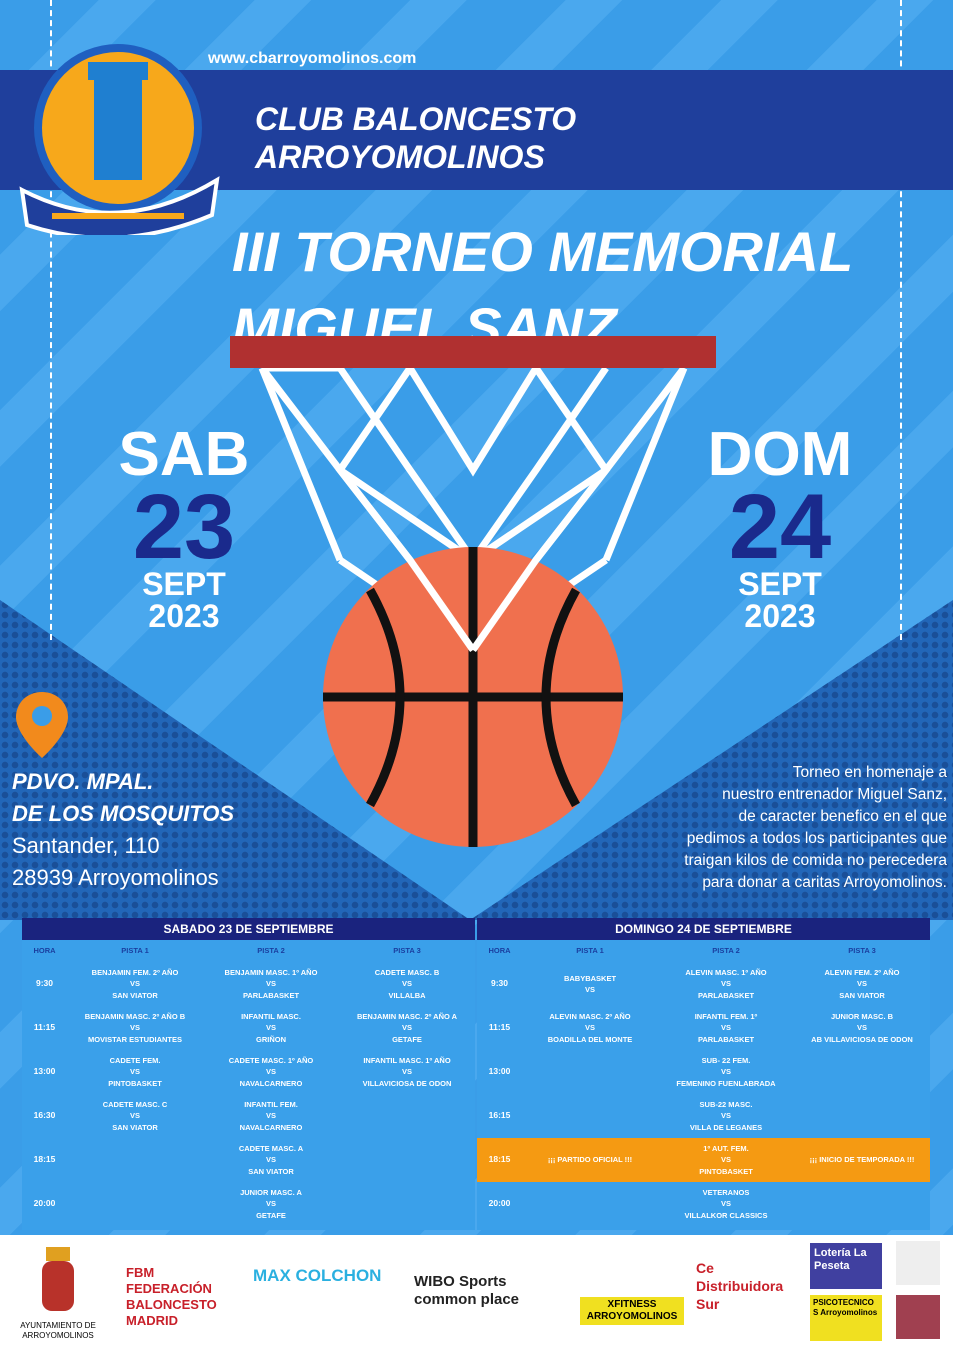  I want to click on match-cell: CADETE MASC. A VS SAN VIATOR, so click(271, 1160).